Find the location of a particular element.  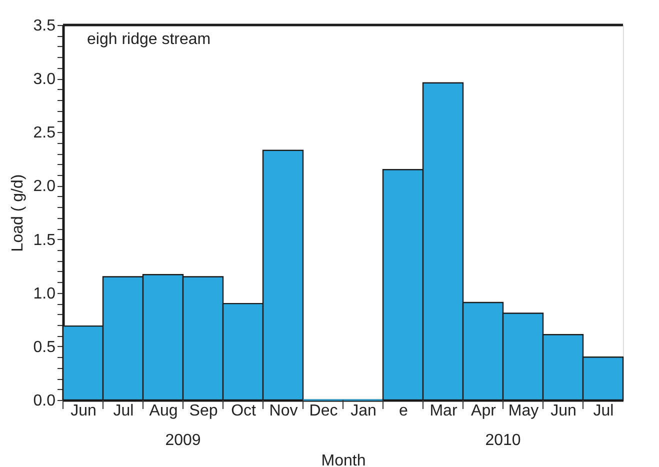

text: 2010 is located at coordinates (503, 440).